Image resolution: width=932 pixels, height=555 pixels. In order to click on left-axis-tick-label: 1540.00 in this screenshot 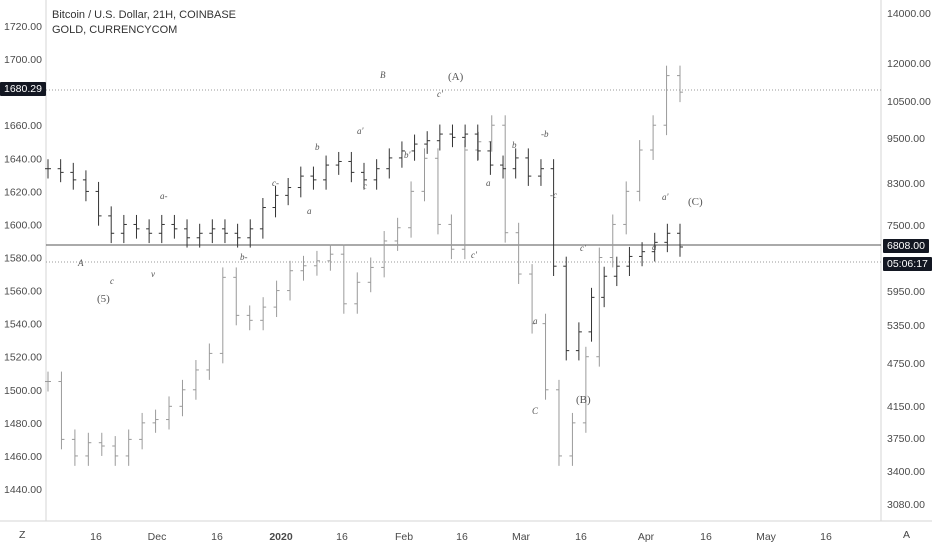, I will do `click(23, 325)`.